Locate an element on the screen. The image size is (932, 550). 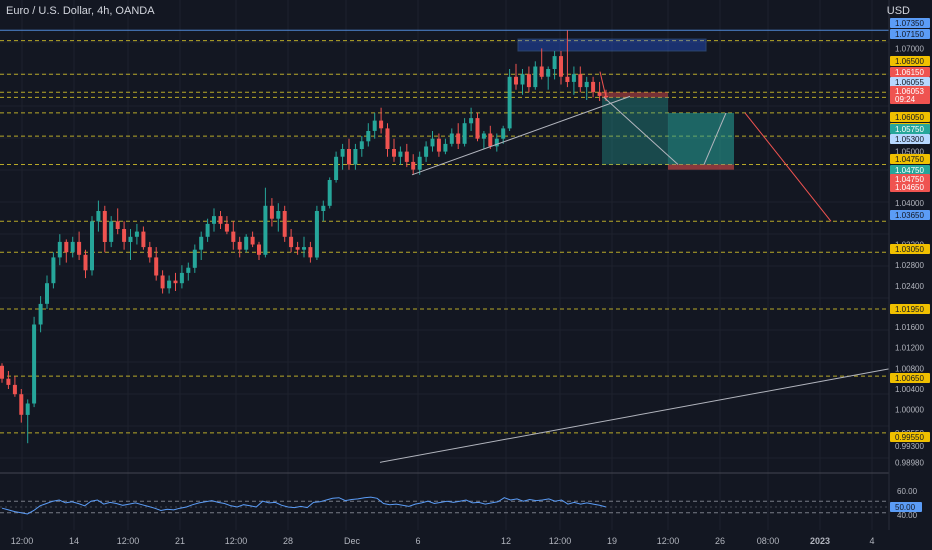
price-axis-label: 1.02400 is located at coordinates (909, 286).